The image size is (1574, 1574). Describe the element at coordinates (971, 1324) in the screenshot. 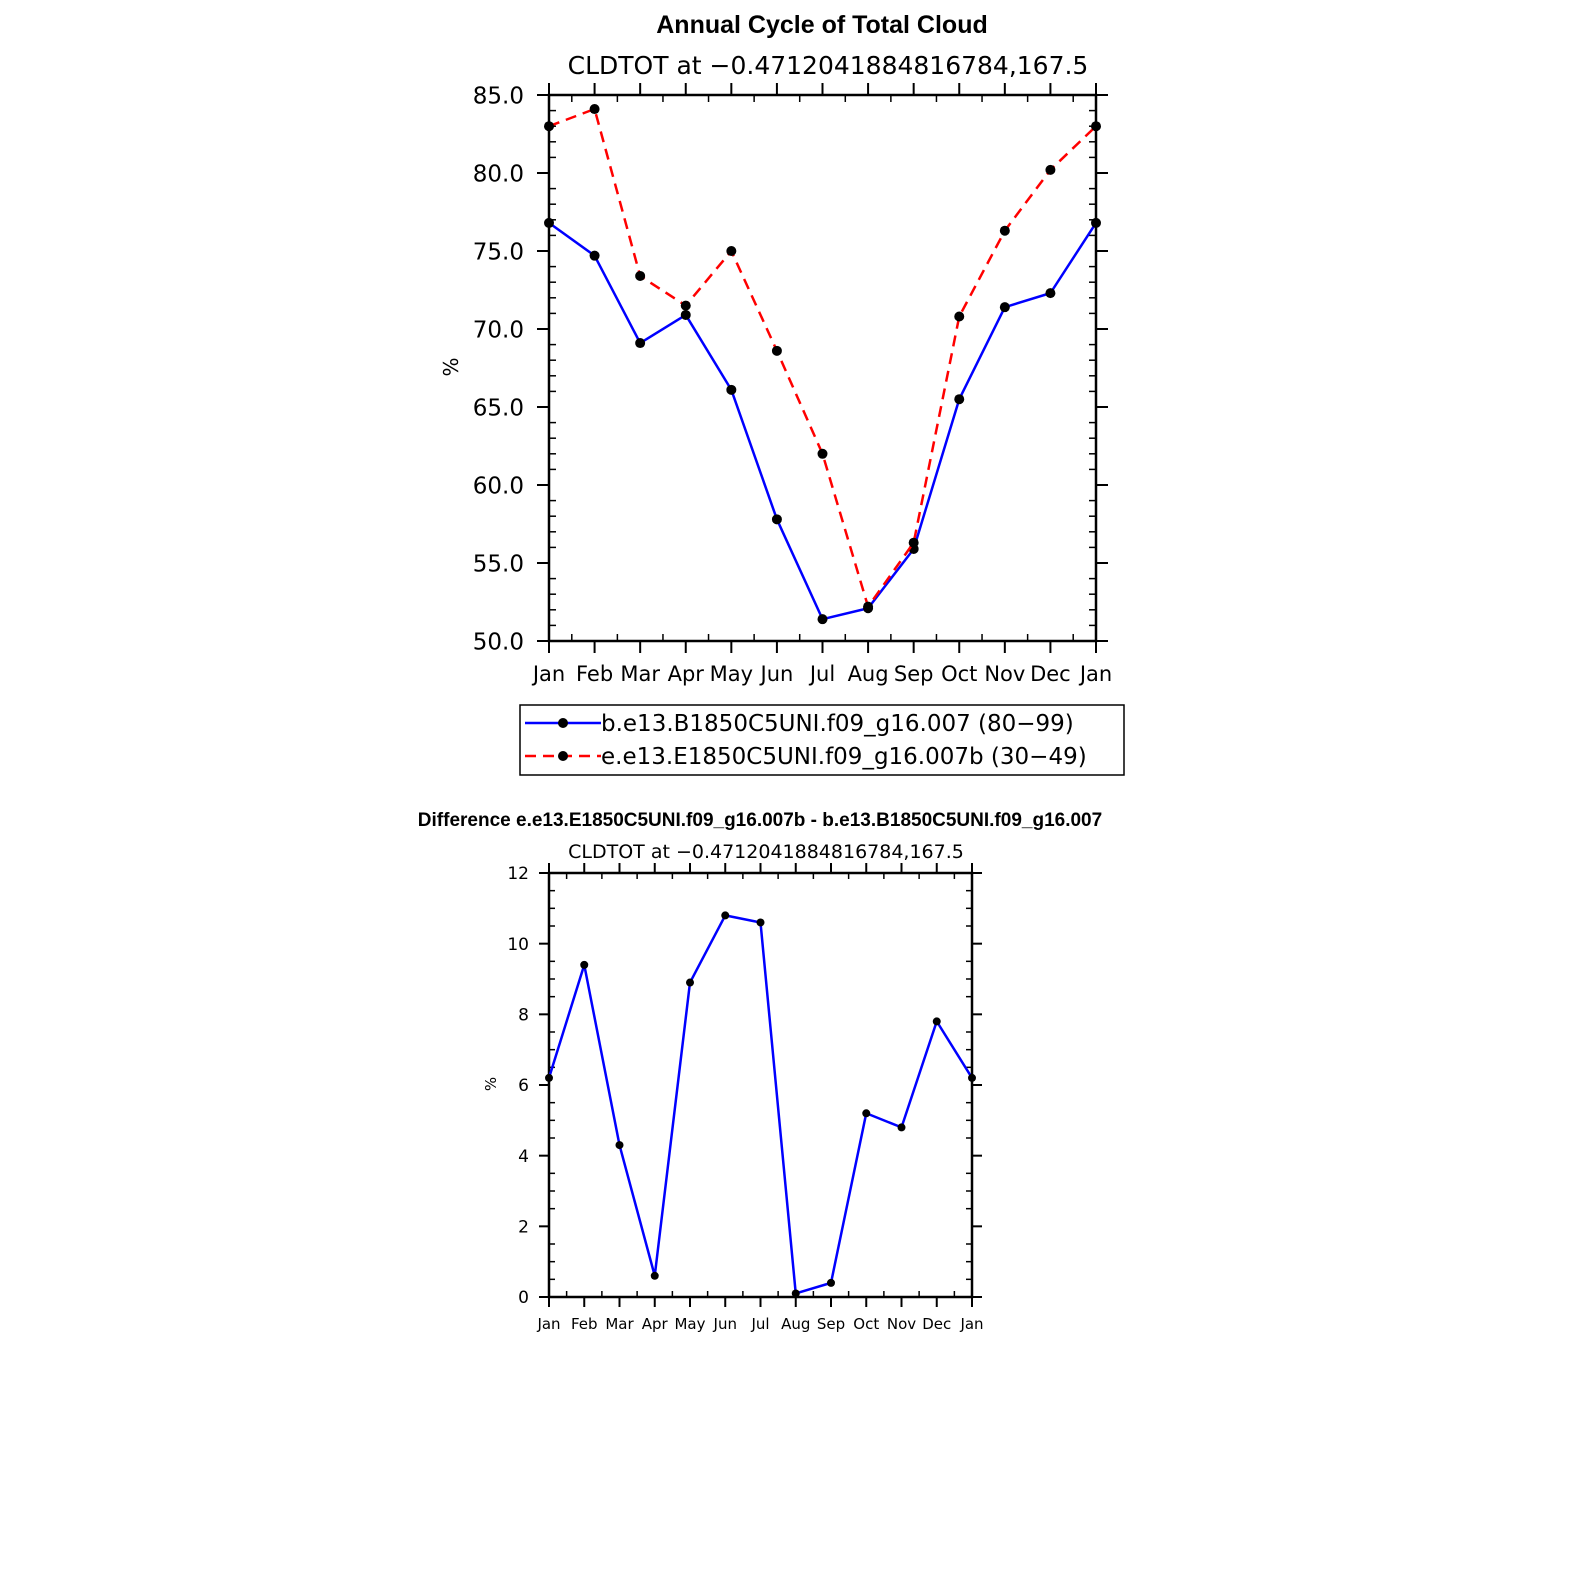

I see `c2-xtick-label: Jan` at that location.